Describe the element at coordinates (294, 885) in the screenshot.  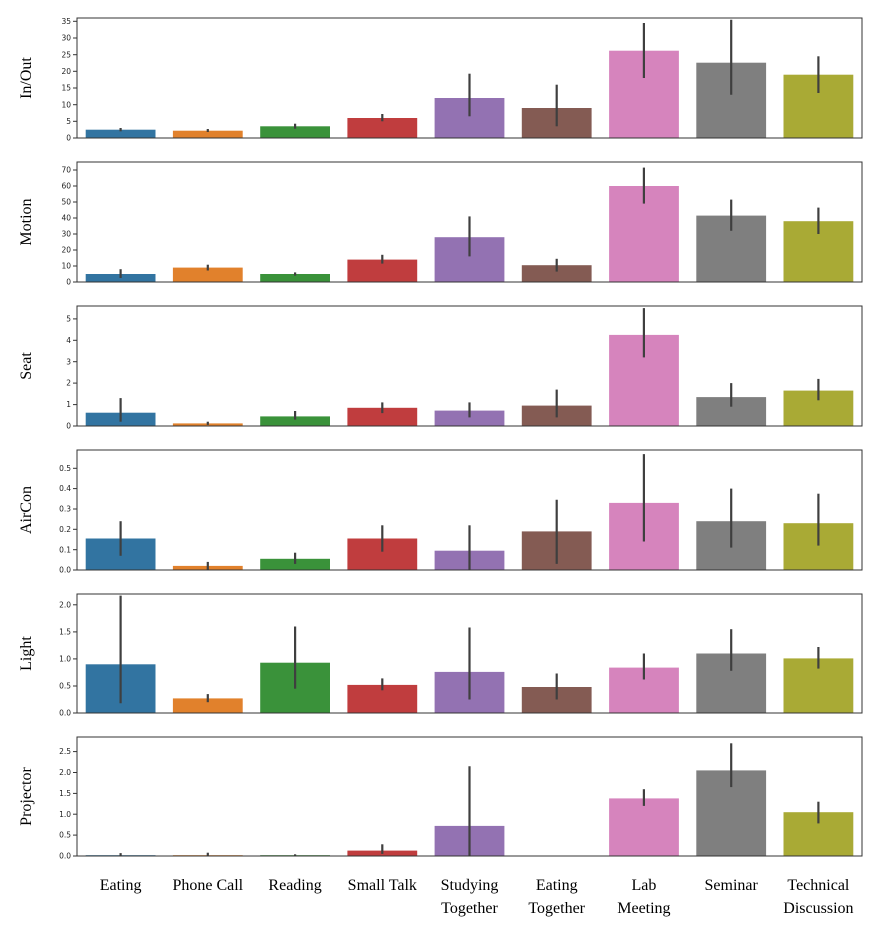
I see `x-tick-label: Reading` at that location.